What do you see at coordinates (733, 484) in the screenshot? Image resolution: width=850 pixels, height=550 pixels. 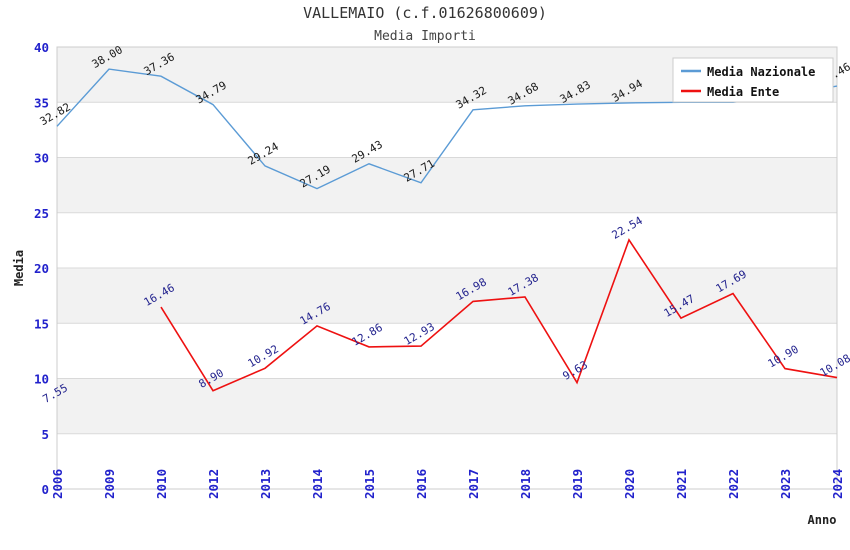 I see `x-axis-tick-label: 2022` at bounding box center [733, 484].